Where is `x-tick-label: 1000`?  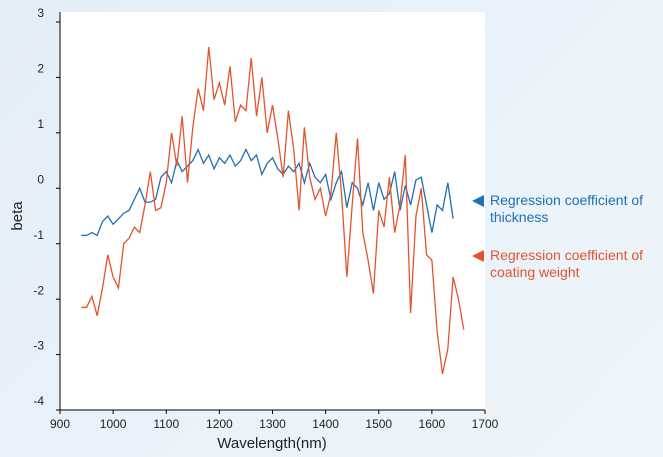 x-tick-label: 1000 is located at coordinates (113, 424).